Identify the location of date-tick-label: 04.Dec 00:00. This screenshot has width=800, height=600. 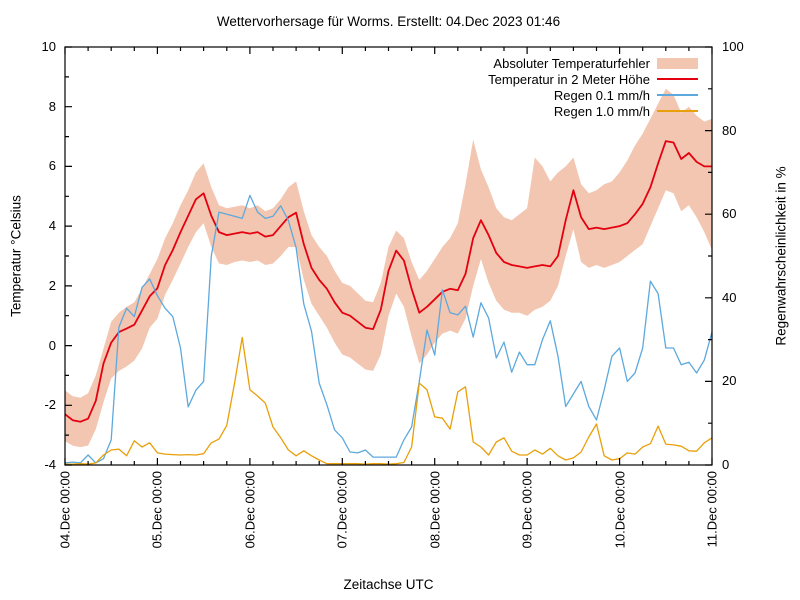
(65, 510).